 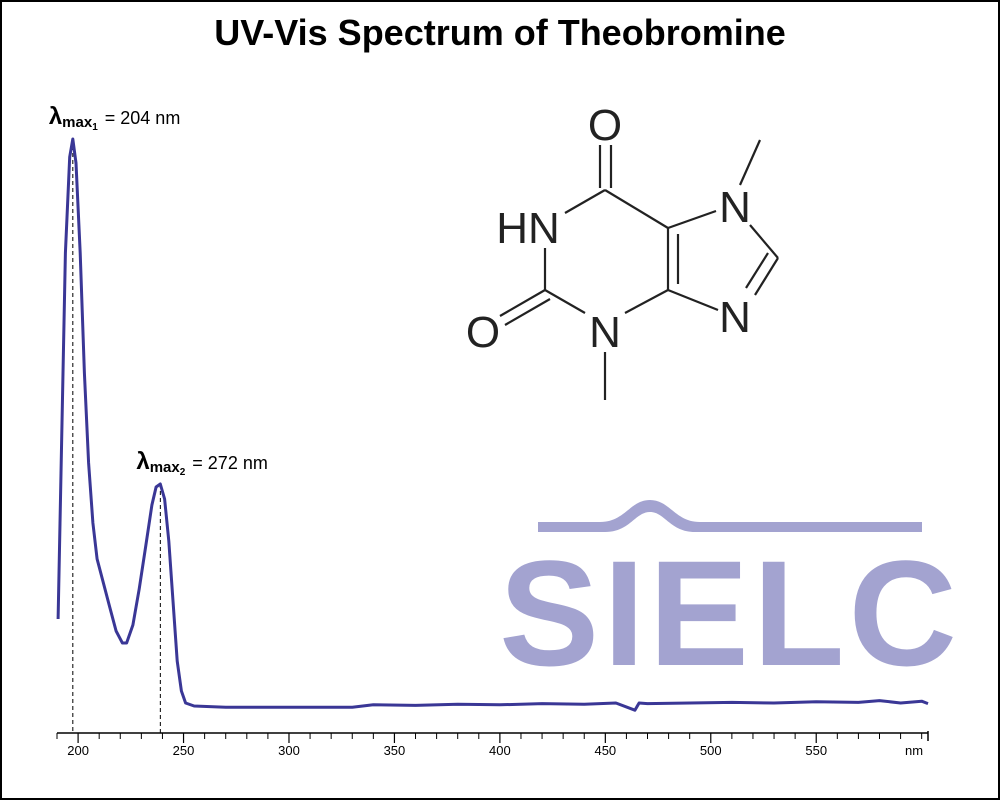 I want to click on atom-labels: O HN O N N N, so click(x=608, y=229).